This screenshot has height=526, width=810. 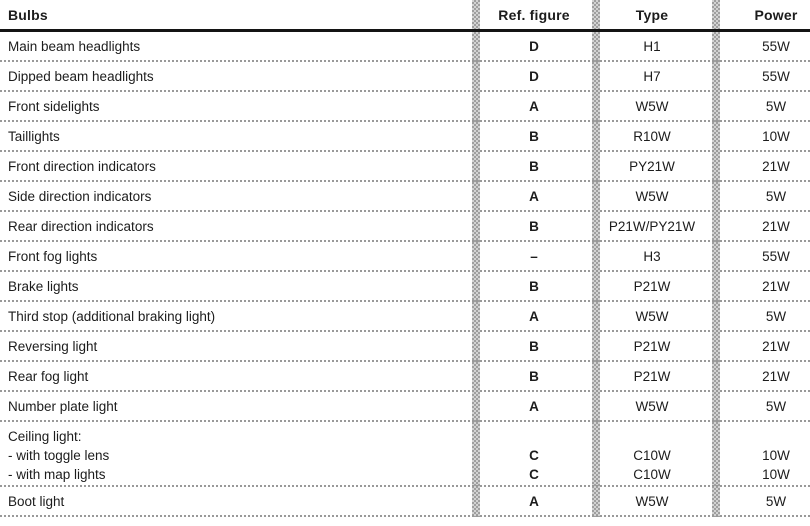 What do you see at coordinates (405, 502) in the screenshot?
I see `table-row: Boot light A W5W 5W` at bounding box center [405, 502].